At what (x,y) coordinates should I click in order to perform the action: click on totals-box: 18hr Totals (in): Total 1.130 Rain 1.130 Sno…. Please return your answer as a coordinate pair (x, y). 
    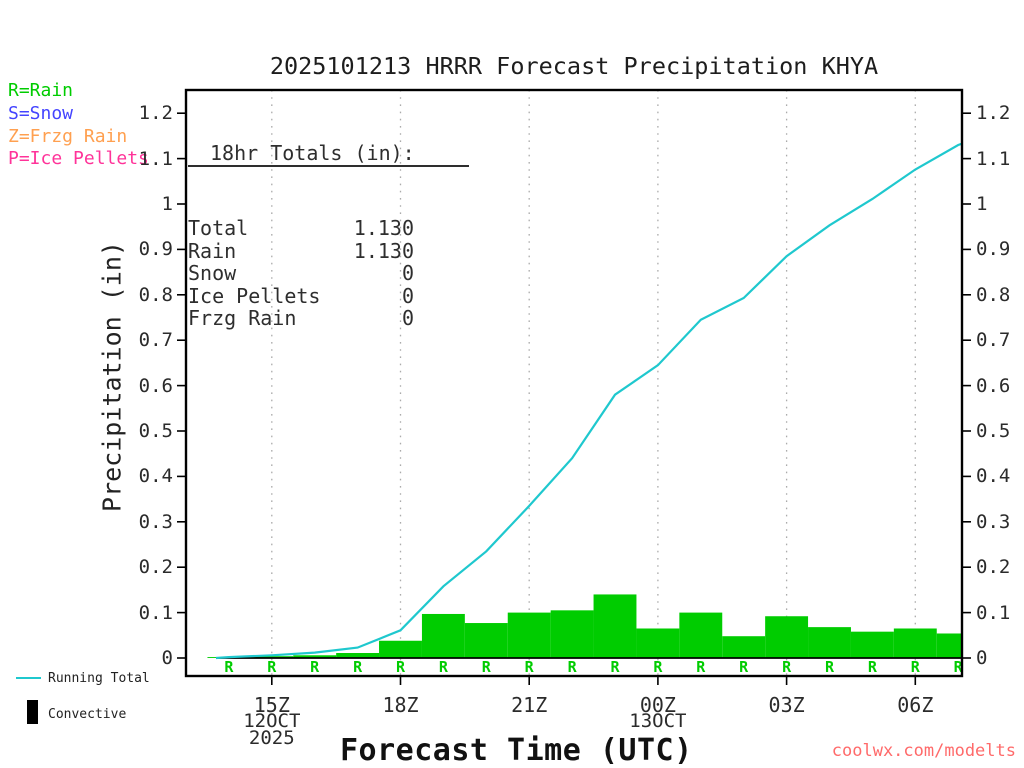
    Looking at the image, I should click on (328, 235).